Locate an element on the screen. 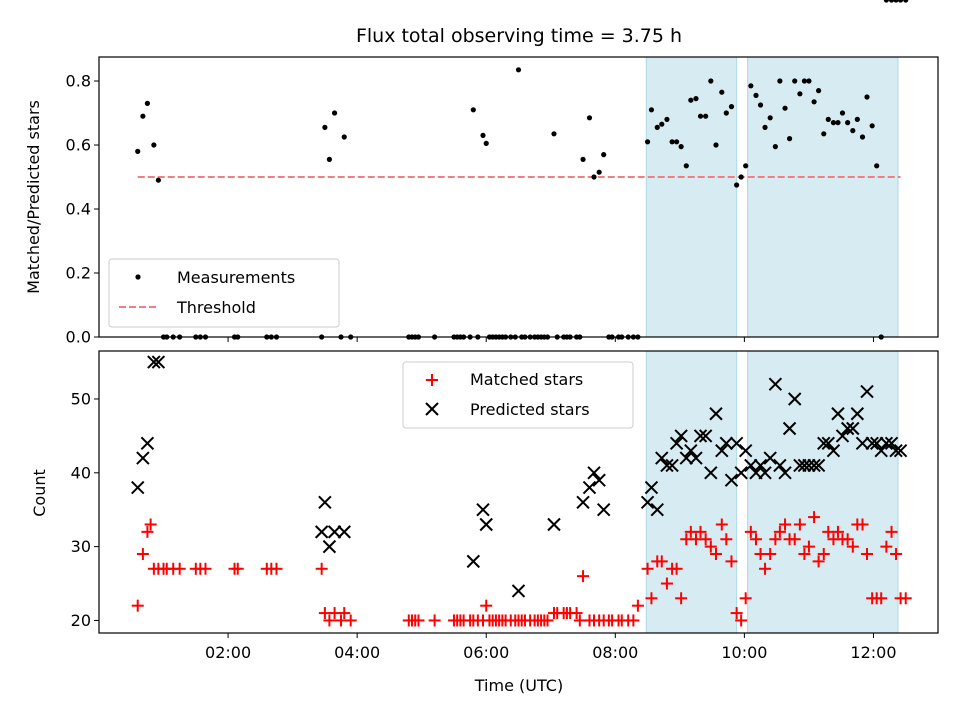 This screenshot has width=960, height=720. x-tick-label: 02:00 is located at coordinates (228, 652).